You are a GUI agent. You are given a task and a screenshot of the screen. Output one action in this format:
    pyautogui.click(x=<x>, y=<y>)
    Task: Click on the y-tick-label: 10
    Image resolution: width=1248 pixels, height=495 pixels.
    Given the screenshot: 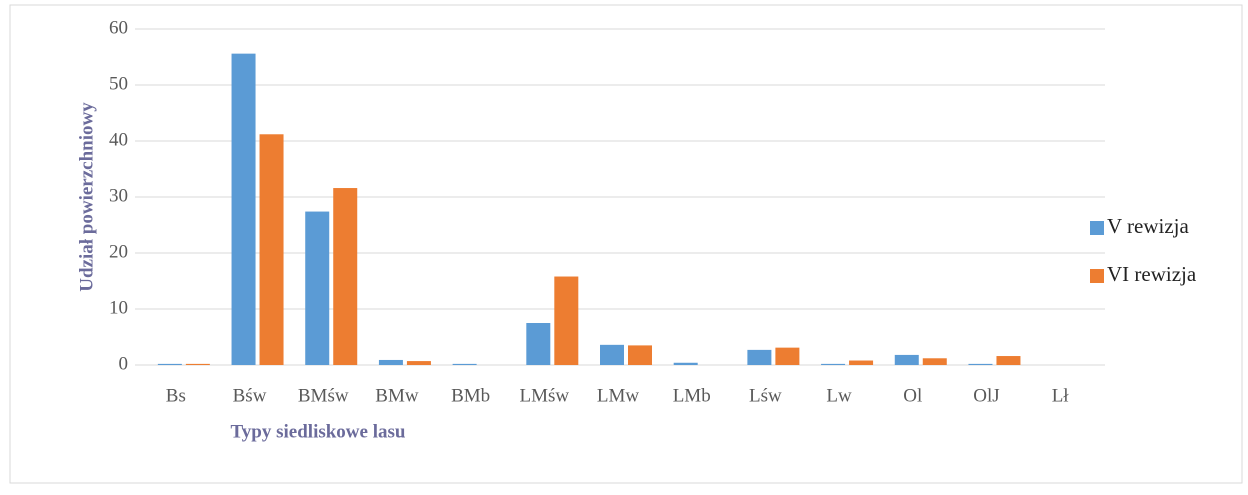 What is the action you would take?
    pyautogui.click(x=118, y=307)
    